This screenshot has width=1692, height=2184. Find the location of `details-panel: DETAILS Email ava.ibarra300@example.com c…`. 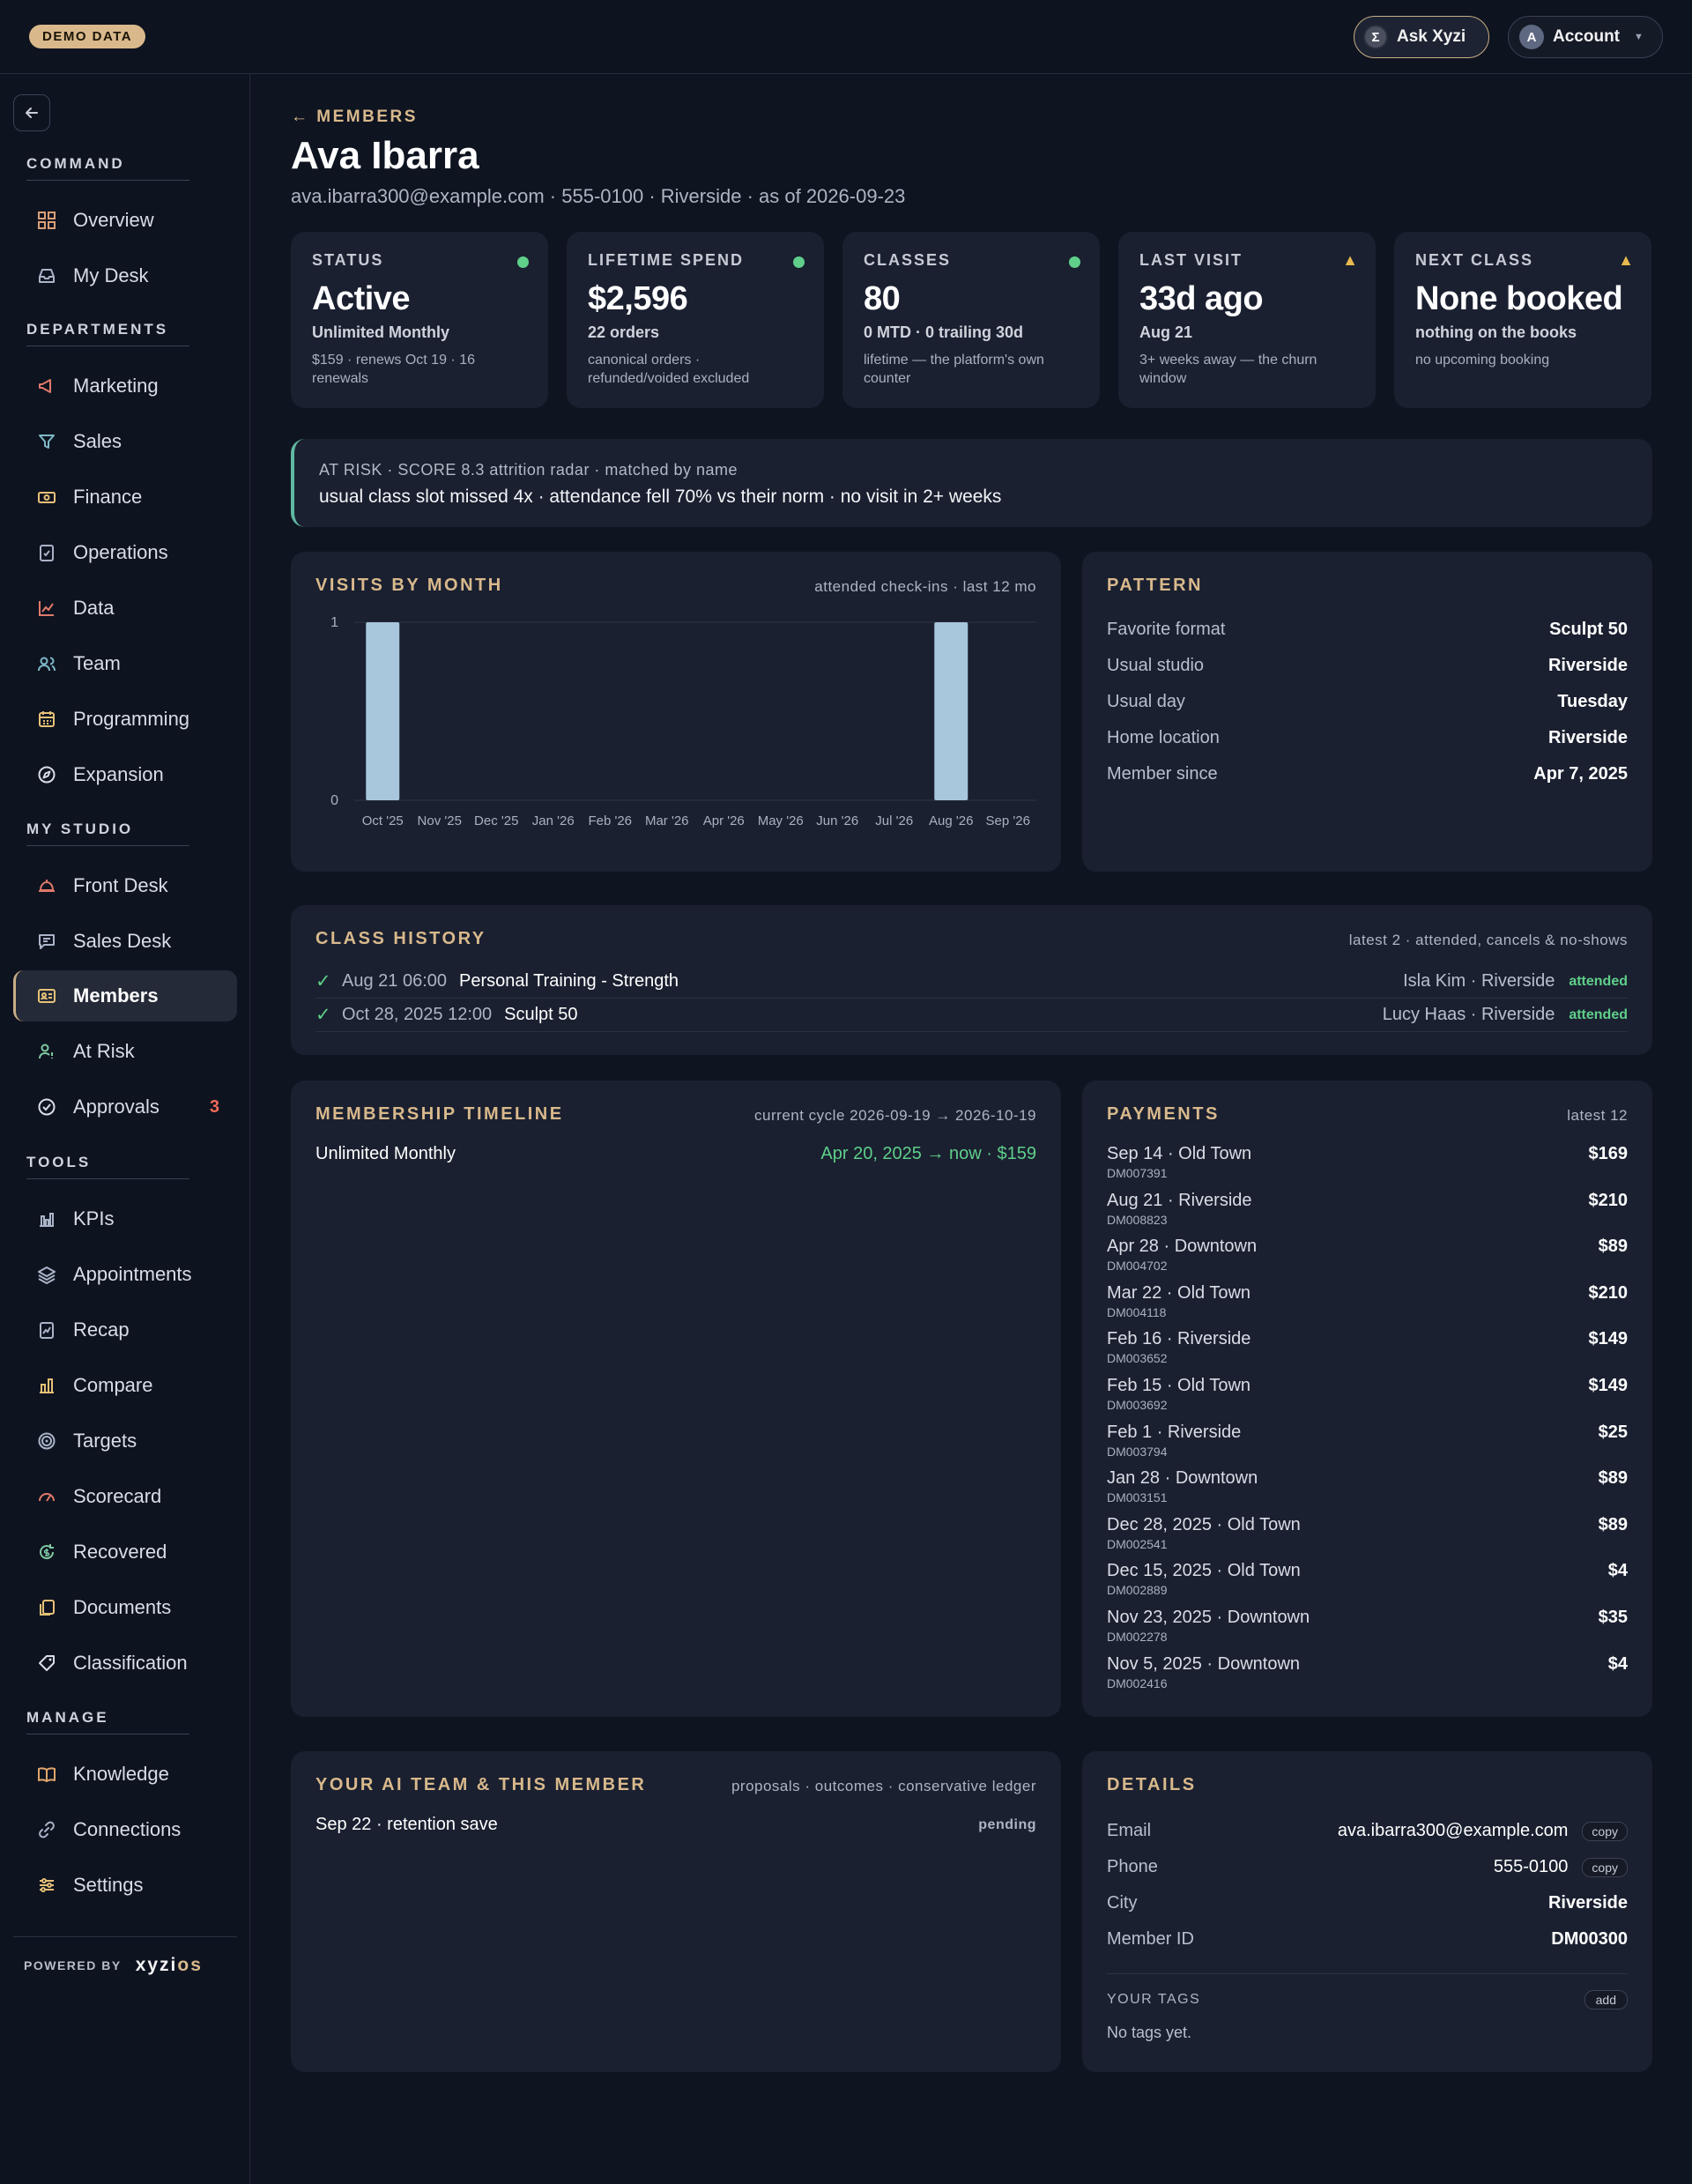

details-panel: DETAILS Email ava.ibarra300@example.com c… is located at coordinates (1367, 1911).